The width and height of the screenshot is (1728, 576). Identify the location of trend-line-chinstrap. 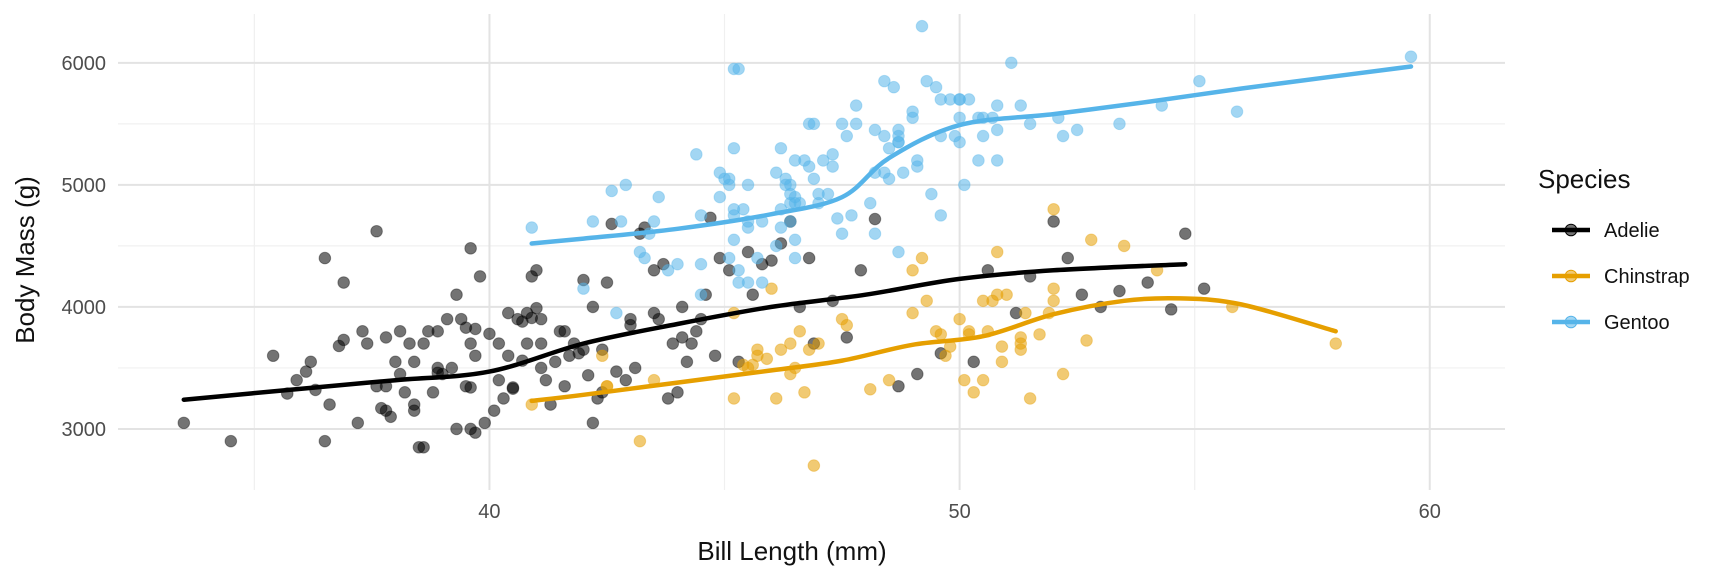
(933, 349).